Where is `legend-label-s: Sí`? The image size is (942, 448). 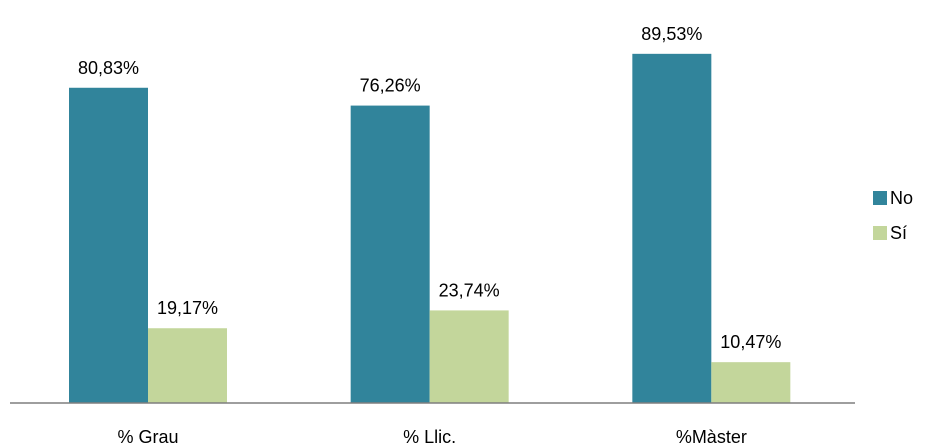 legend-label-s: Sí is located at coordinates (898, 233).